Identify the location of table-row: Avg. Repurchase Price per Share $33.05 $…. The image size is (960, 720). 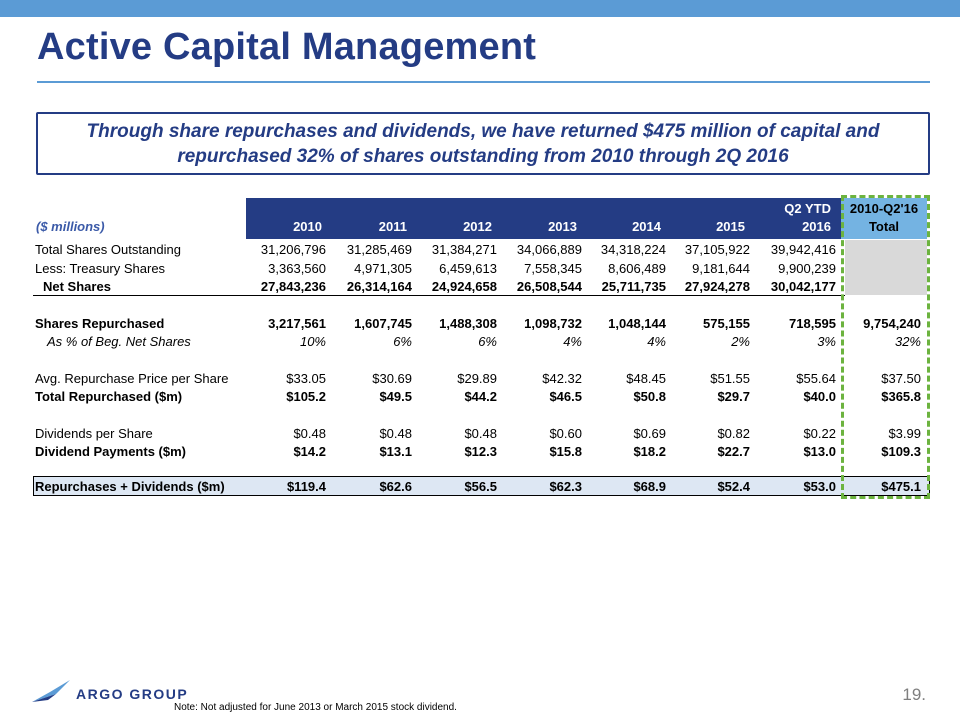
(478, 378).